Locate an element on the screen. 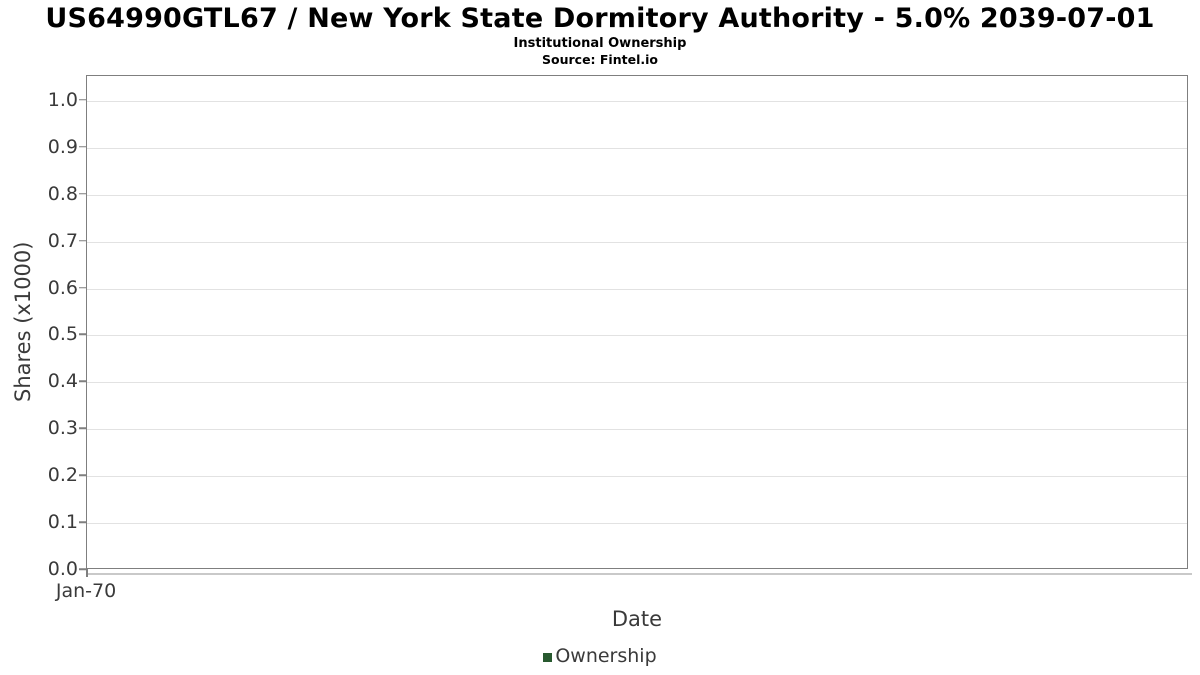 This screenshot has height=675, width=1200. x-axis-label: Date is located at coordinates (637, 619).